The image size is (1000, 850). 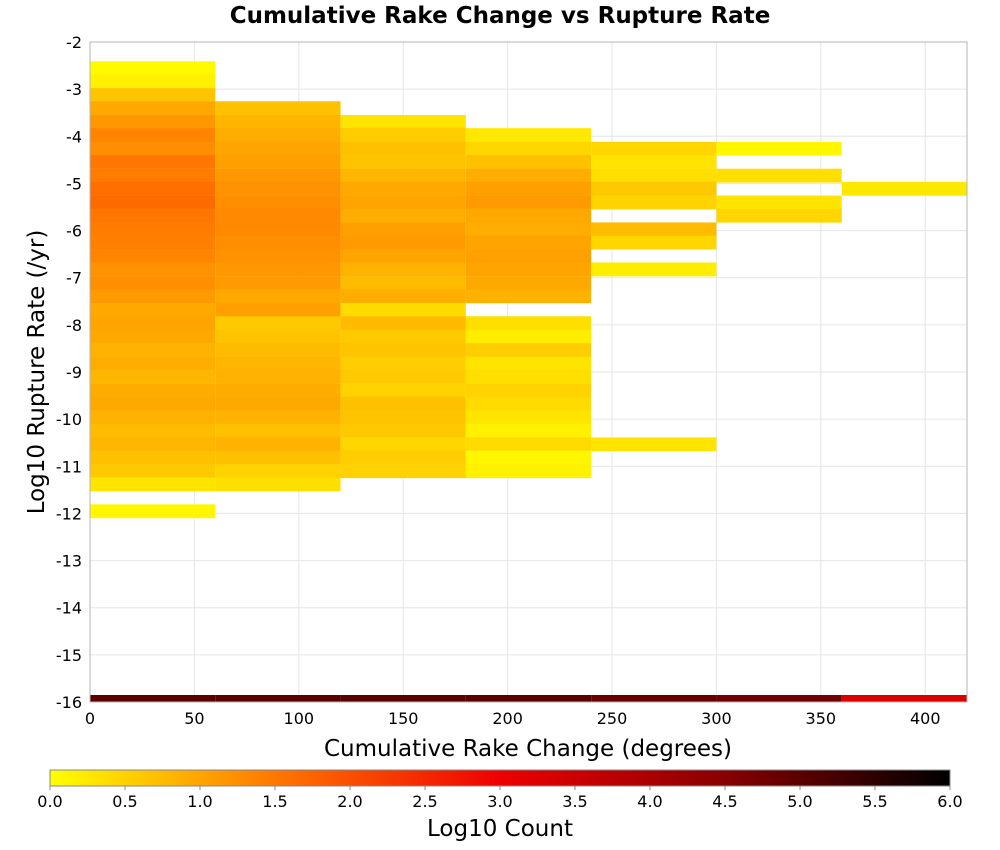 I want to click on colorbar-tick-label: 4.0, so click(x=649, y=801).